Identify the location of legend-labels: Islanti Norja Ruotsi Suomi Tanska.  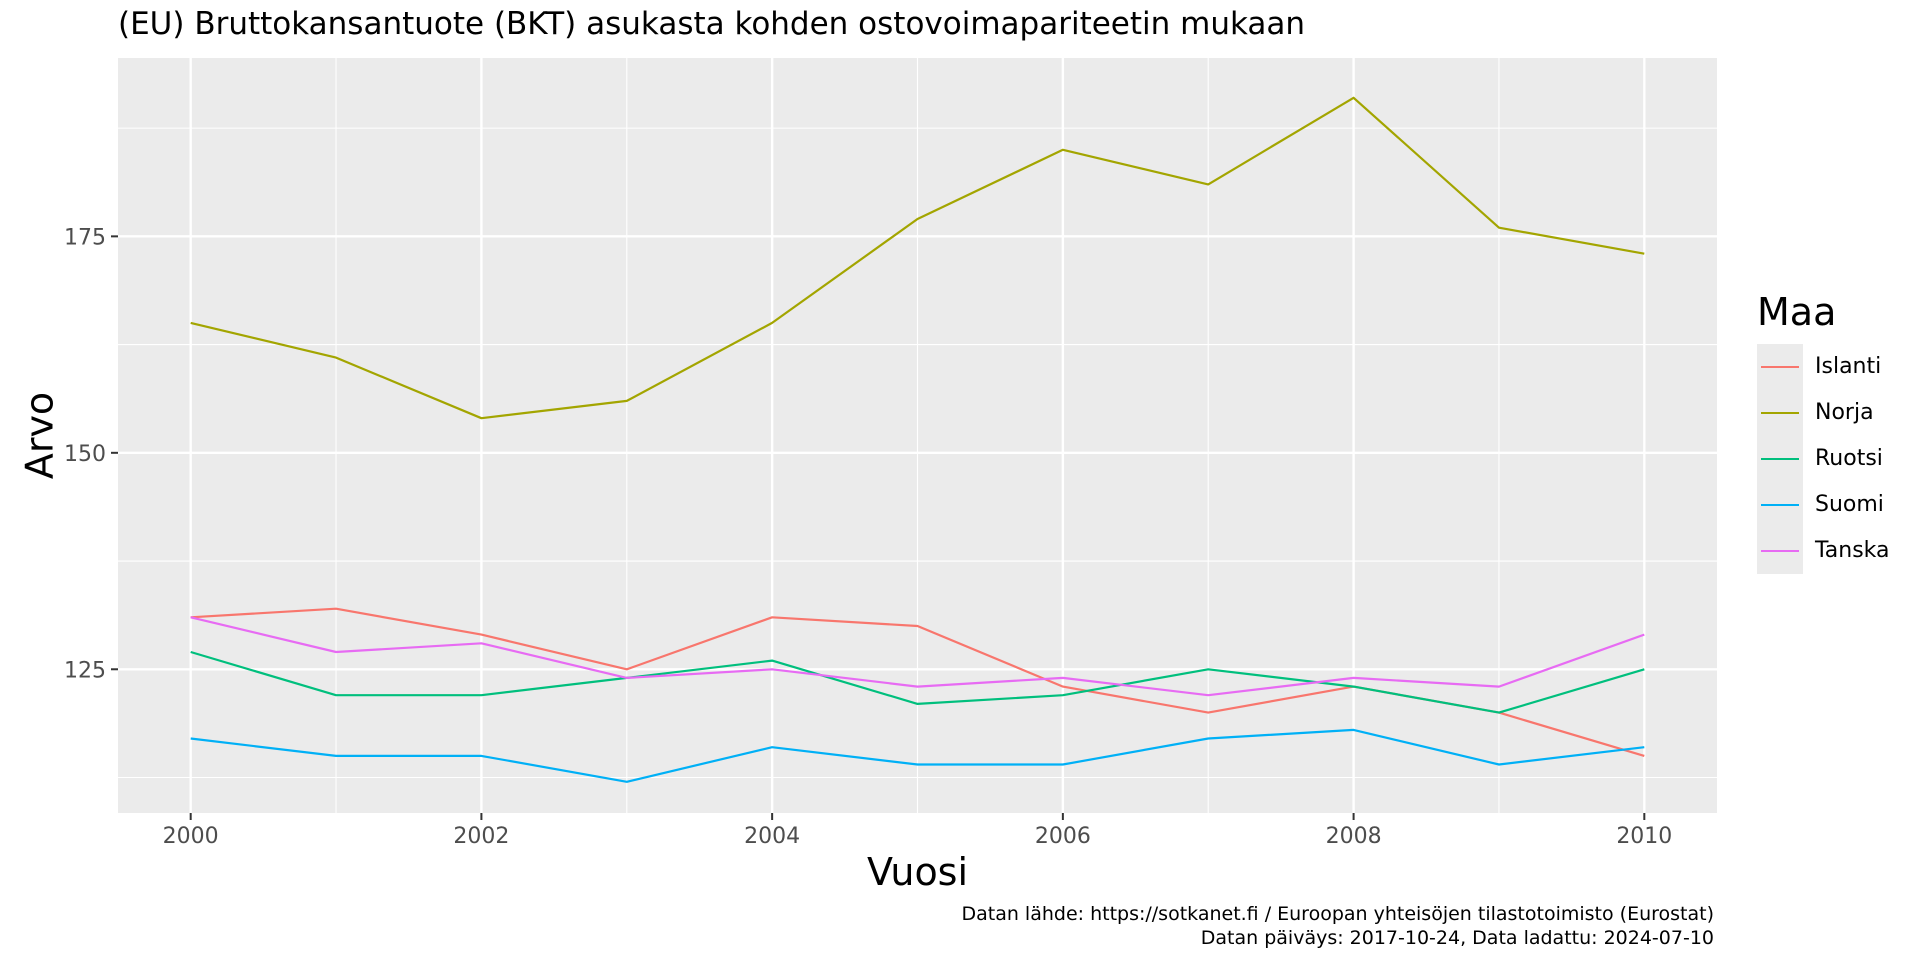
(1846, 459).